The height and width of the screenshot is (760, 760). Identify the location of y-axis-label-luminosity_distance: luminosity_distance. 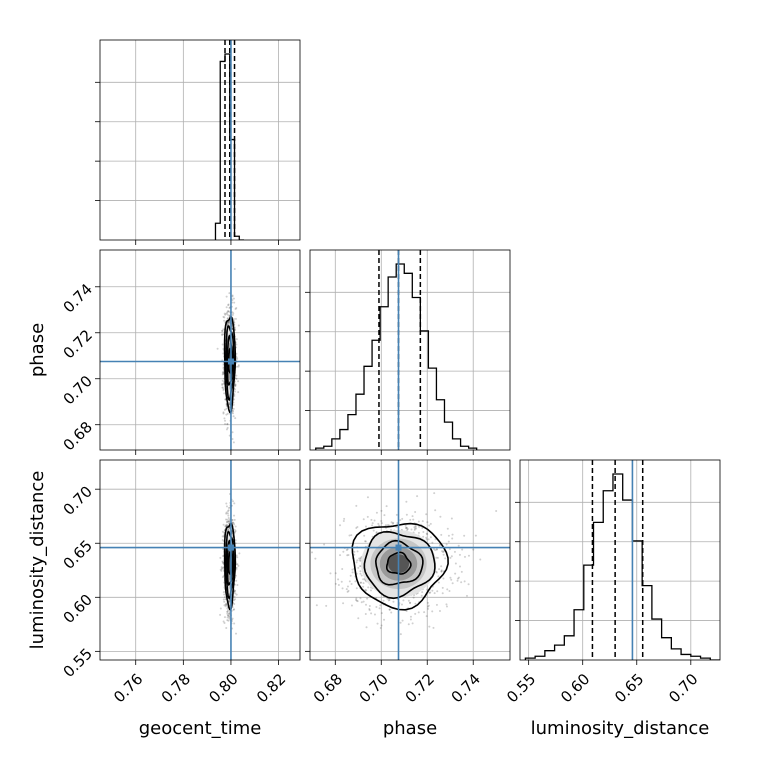
(37, 560).